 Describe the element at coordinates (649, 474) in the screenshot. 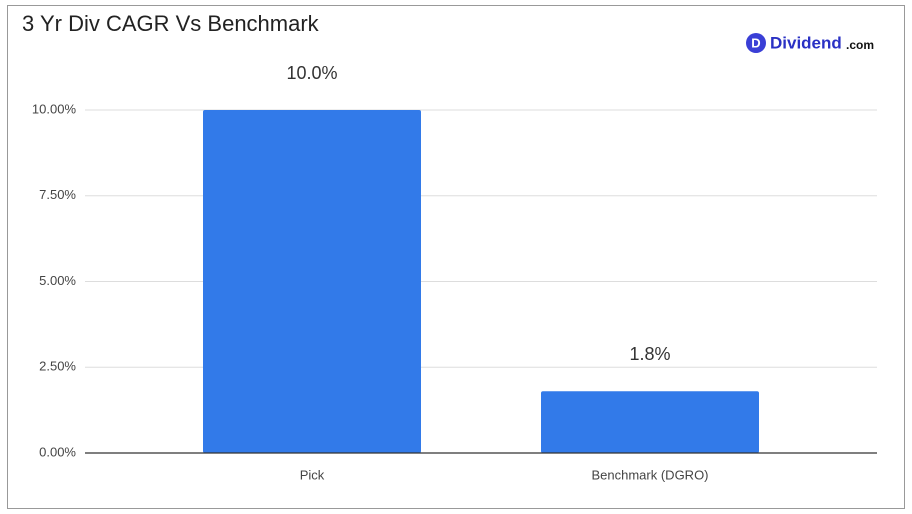

I see `x-tick-label: Benchmark (DGRO)` at that location.